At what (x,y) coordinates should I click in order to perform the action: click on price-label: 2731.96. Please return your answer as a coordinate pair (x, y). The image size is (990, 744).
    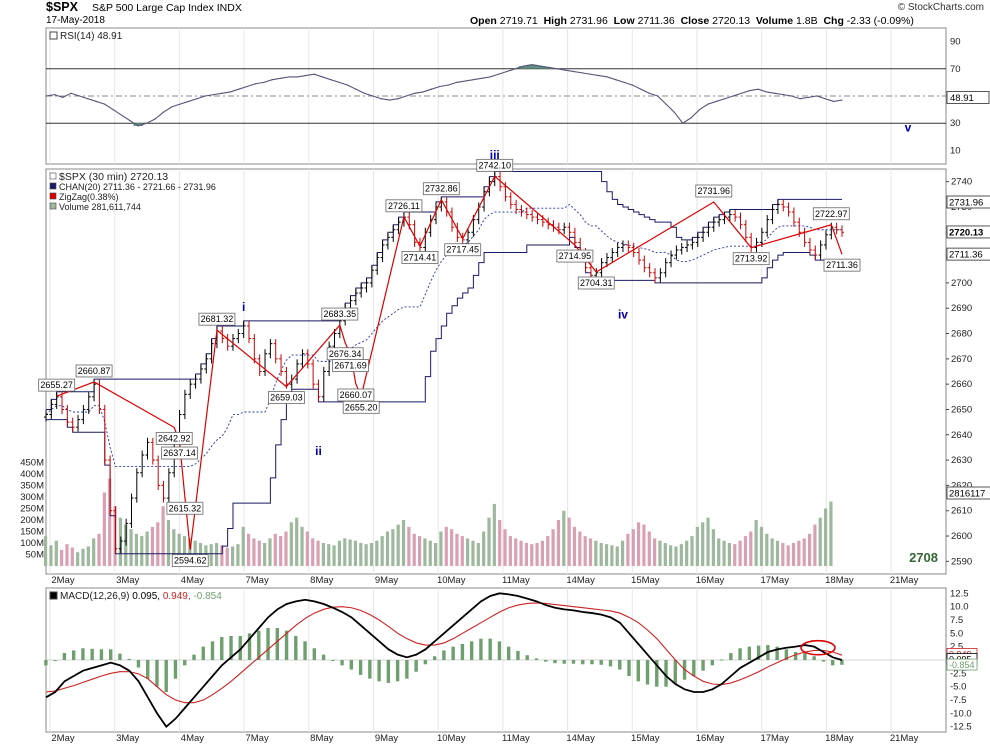
    Looking at the image, I should click on (714, 191).